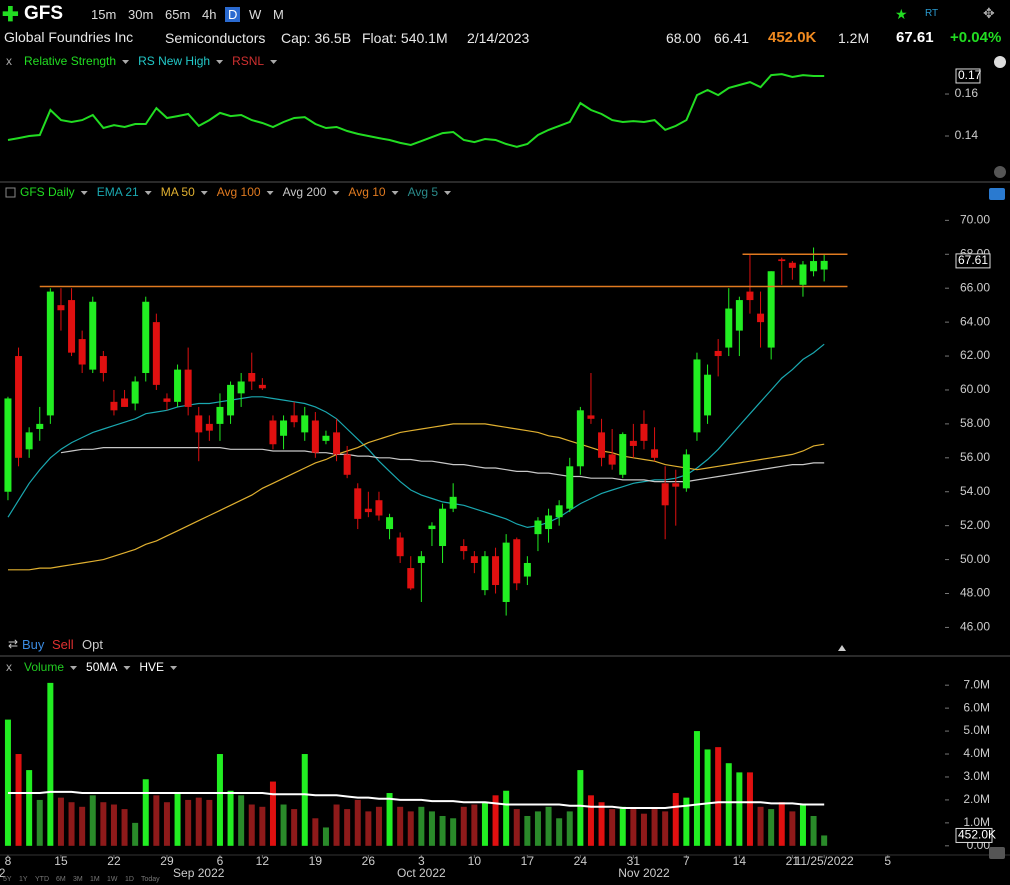 This screenshot has height=885, width=1010. I want to click on low: 66.41, so click(732, 38).